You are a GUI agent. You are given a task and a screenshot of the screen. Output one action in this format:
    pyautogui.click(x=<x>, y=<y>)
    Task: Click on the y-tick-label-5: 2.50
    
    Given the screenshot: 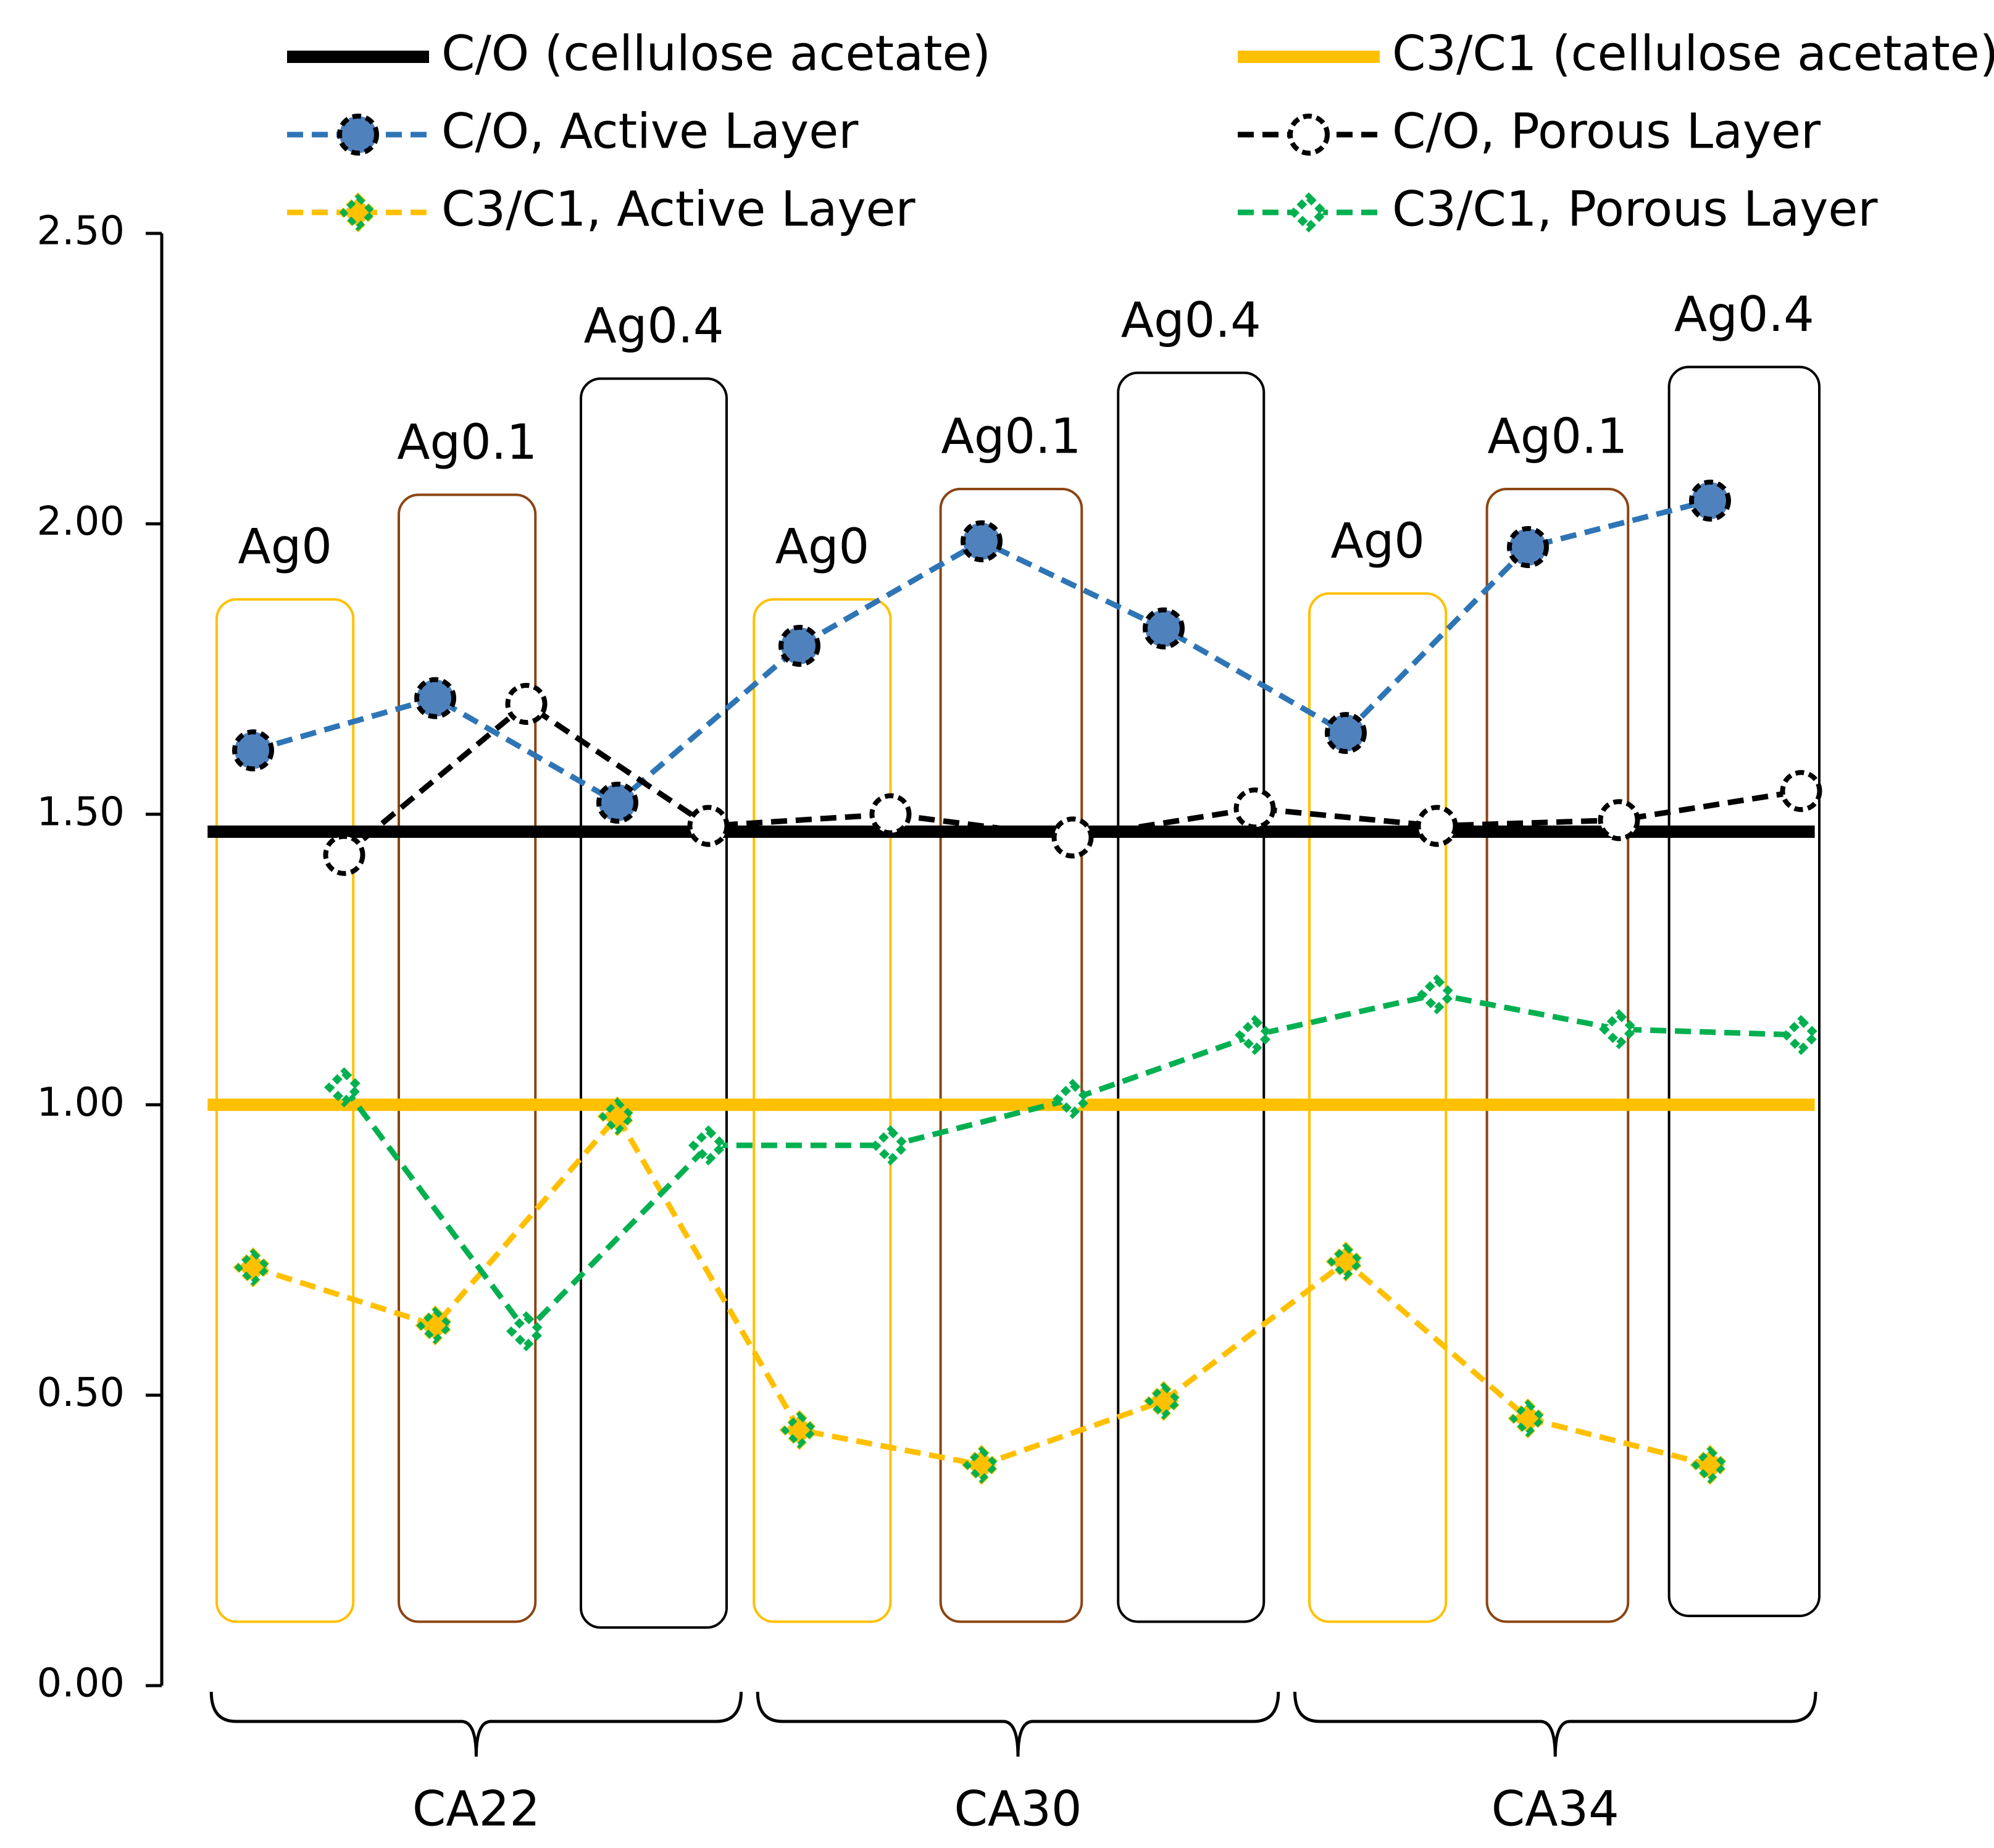 What is the action you would take?
    pyautogui.click(x=81, y=231)
    